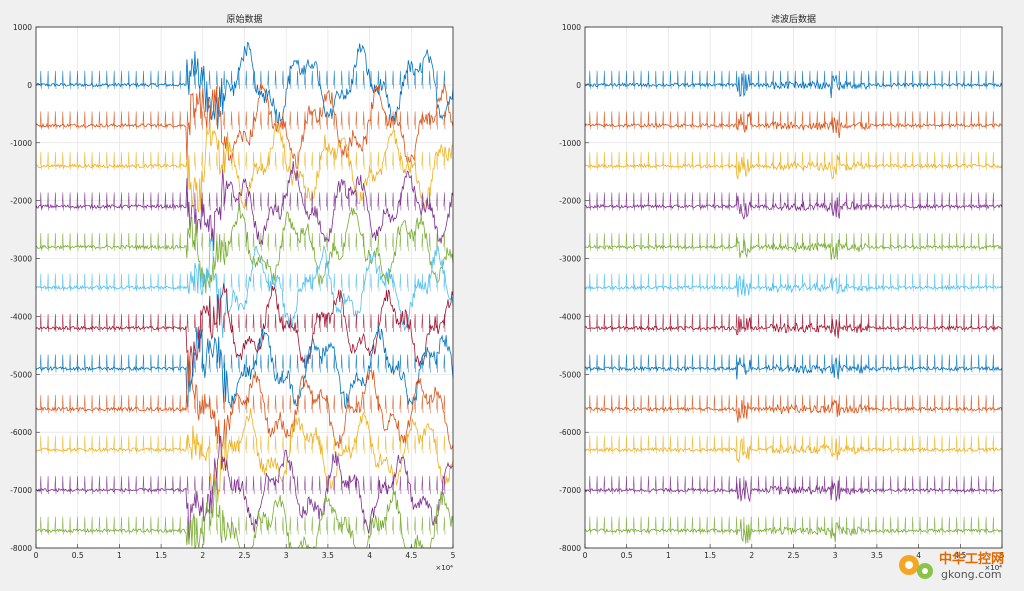 The width and height of the screenshot is (1024, 591). What do you see at coordinates (244, 19) in the screenshot?
I see `chart-title: 原始数据` at bounding box center [244, 19].